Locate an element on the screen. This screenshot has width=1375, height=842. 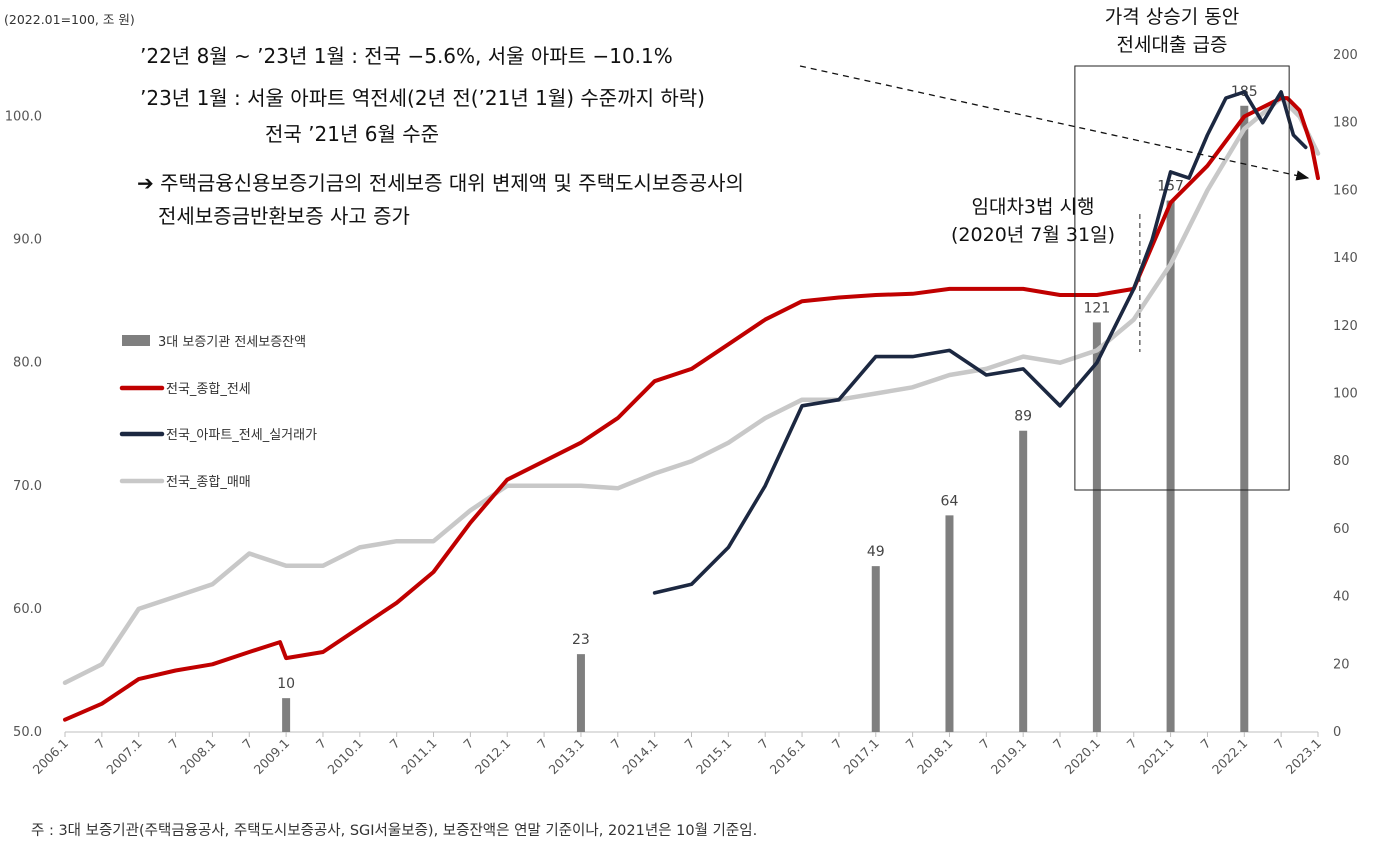
bar-value-label: 49 is located at coordinates (876, 552).